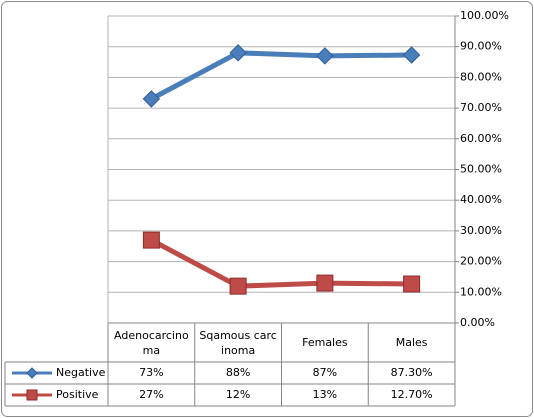 This screenshot has width=534, height=418. Describe the element at coordinates (481, 261) in the screenshot. I see `y-tick-label: 20.00%` at that location.